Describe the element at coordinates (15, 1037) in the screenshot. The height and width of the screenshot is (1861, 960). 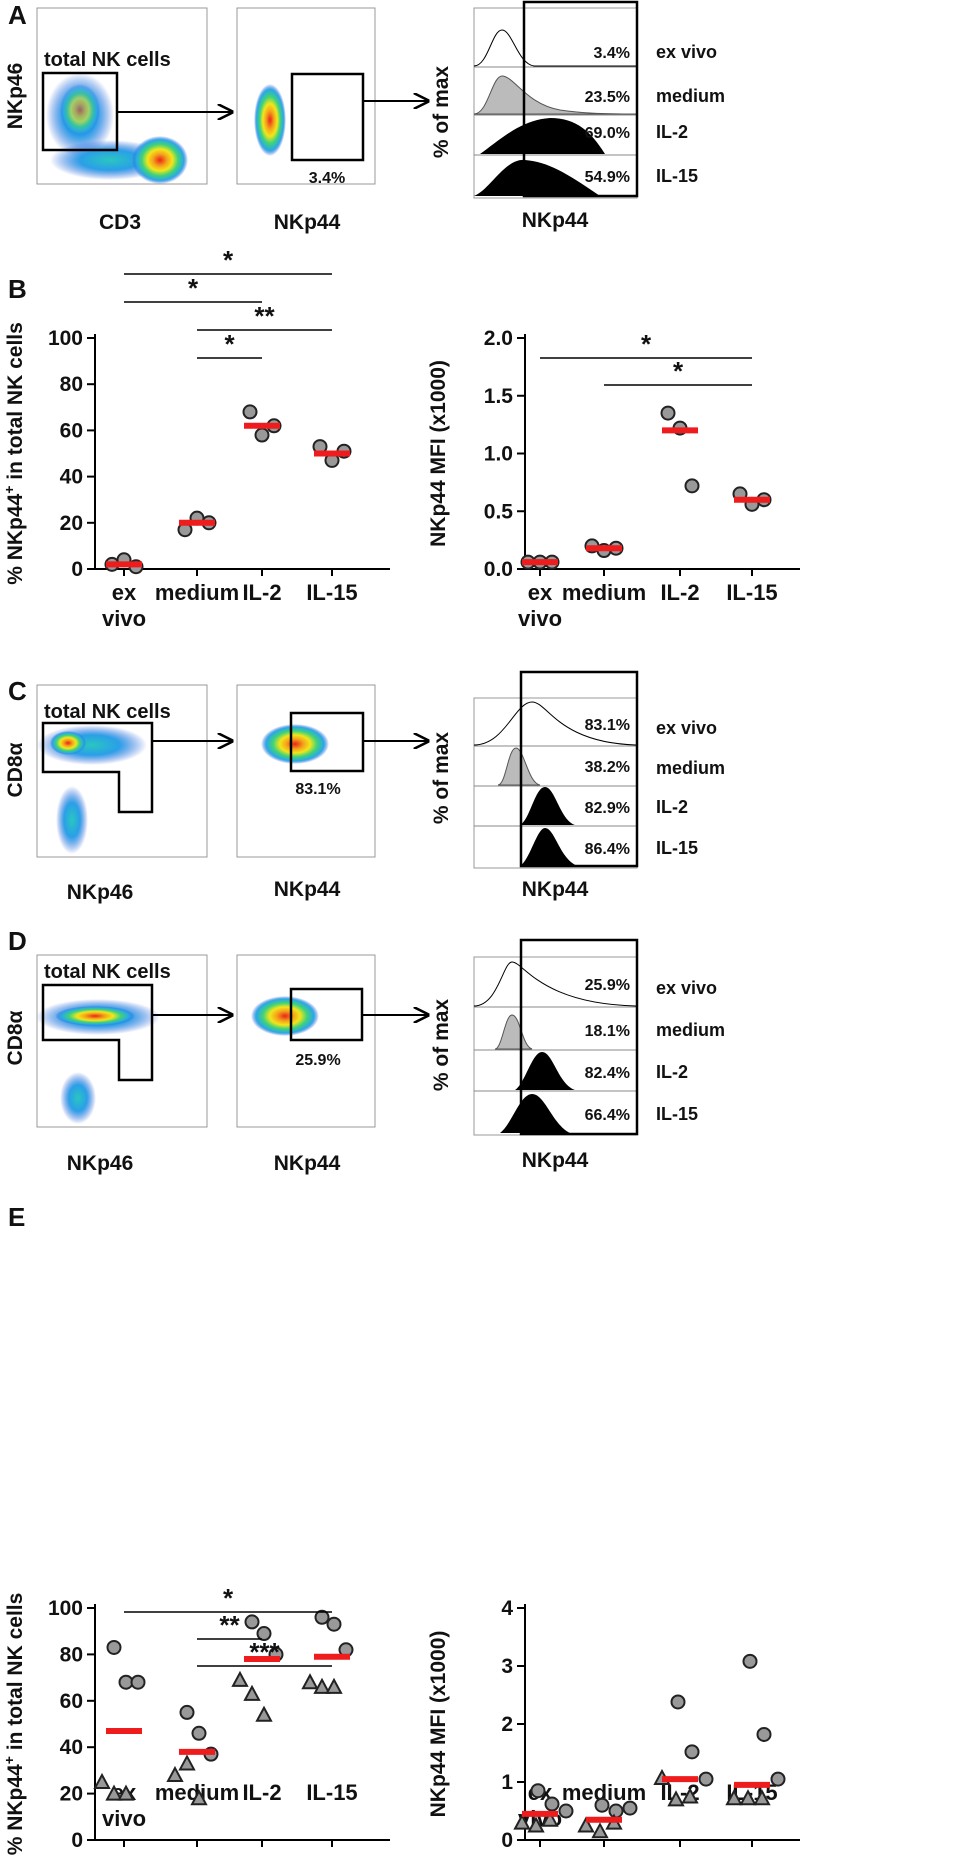
I see `dotplot1-ylabel: CD8α` at that location.